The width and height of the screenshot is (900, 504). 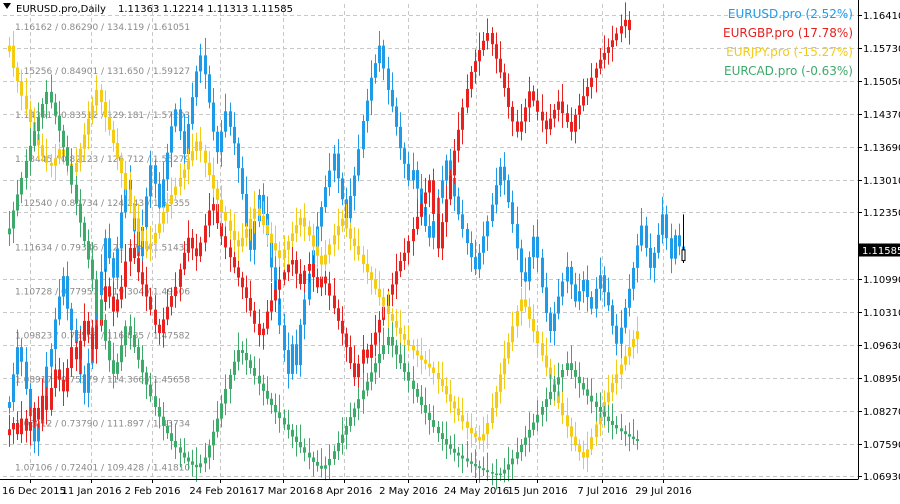 I want to click on left-scale-label: 1.12540 / 0.80734 / 124.243 / 1.53355, so click(x=102, y=204).